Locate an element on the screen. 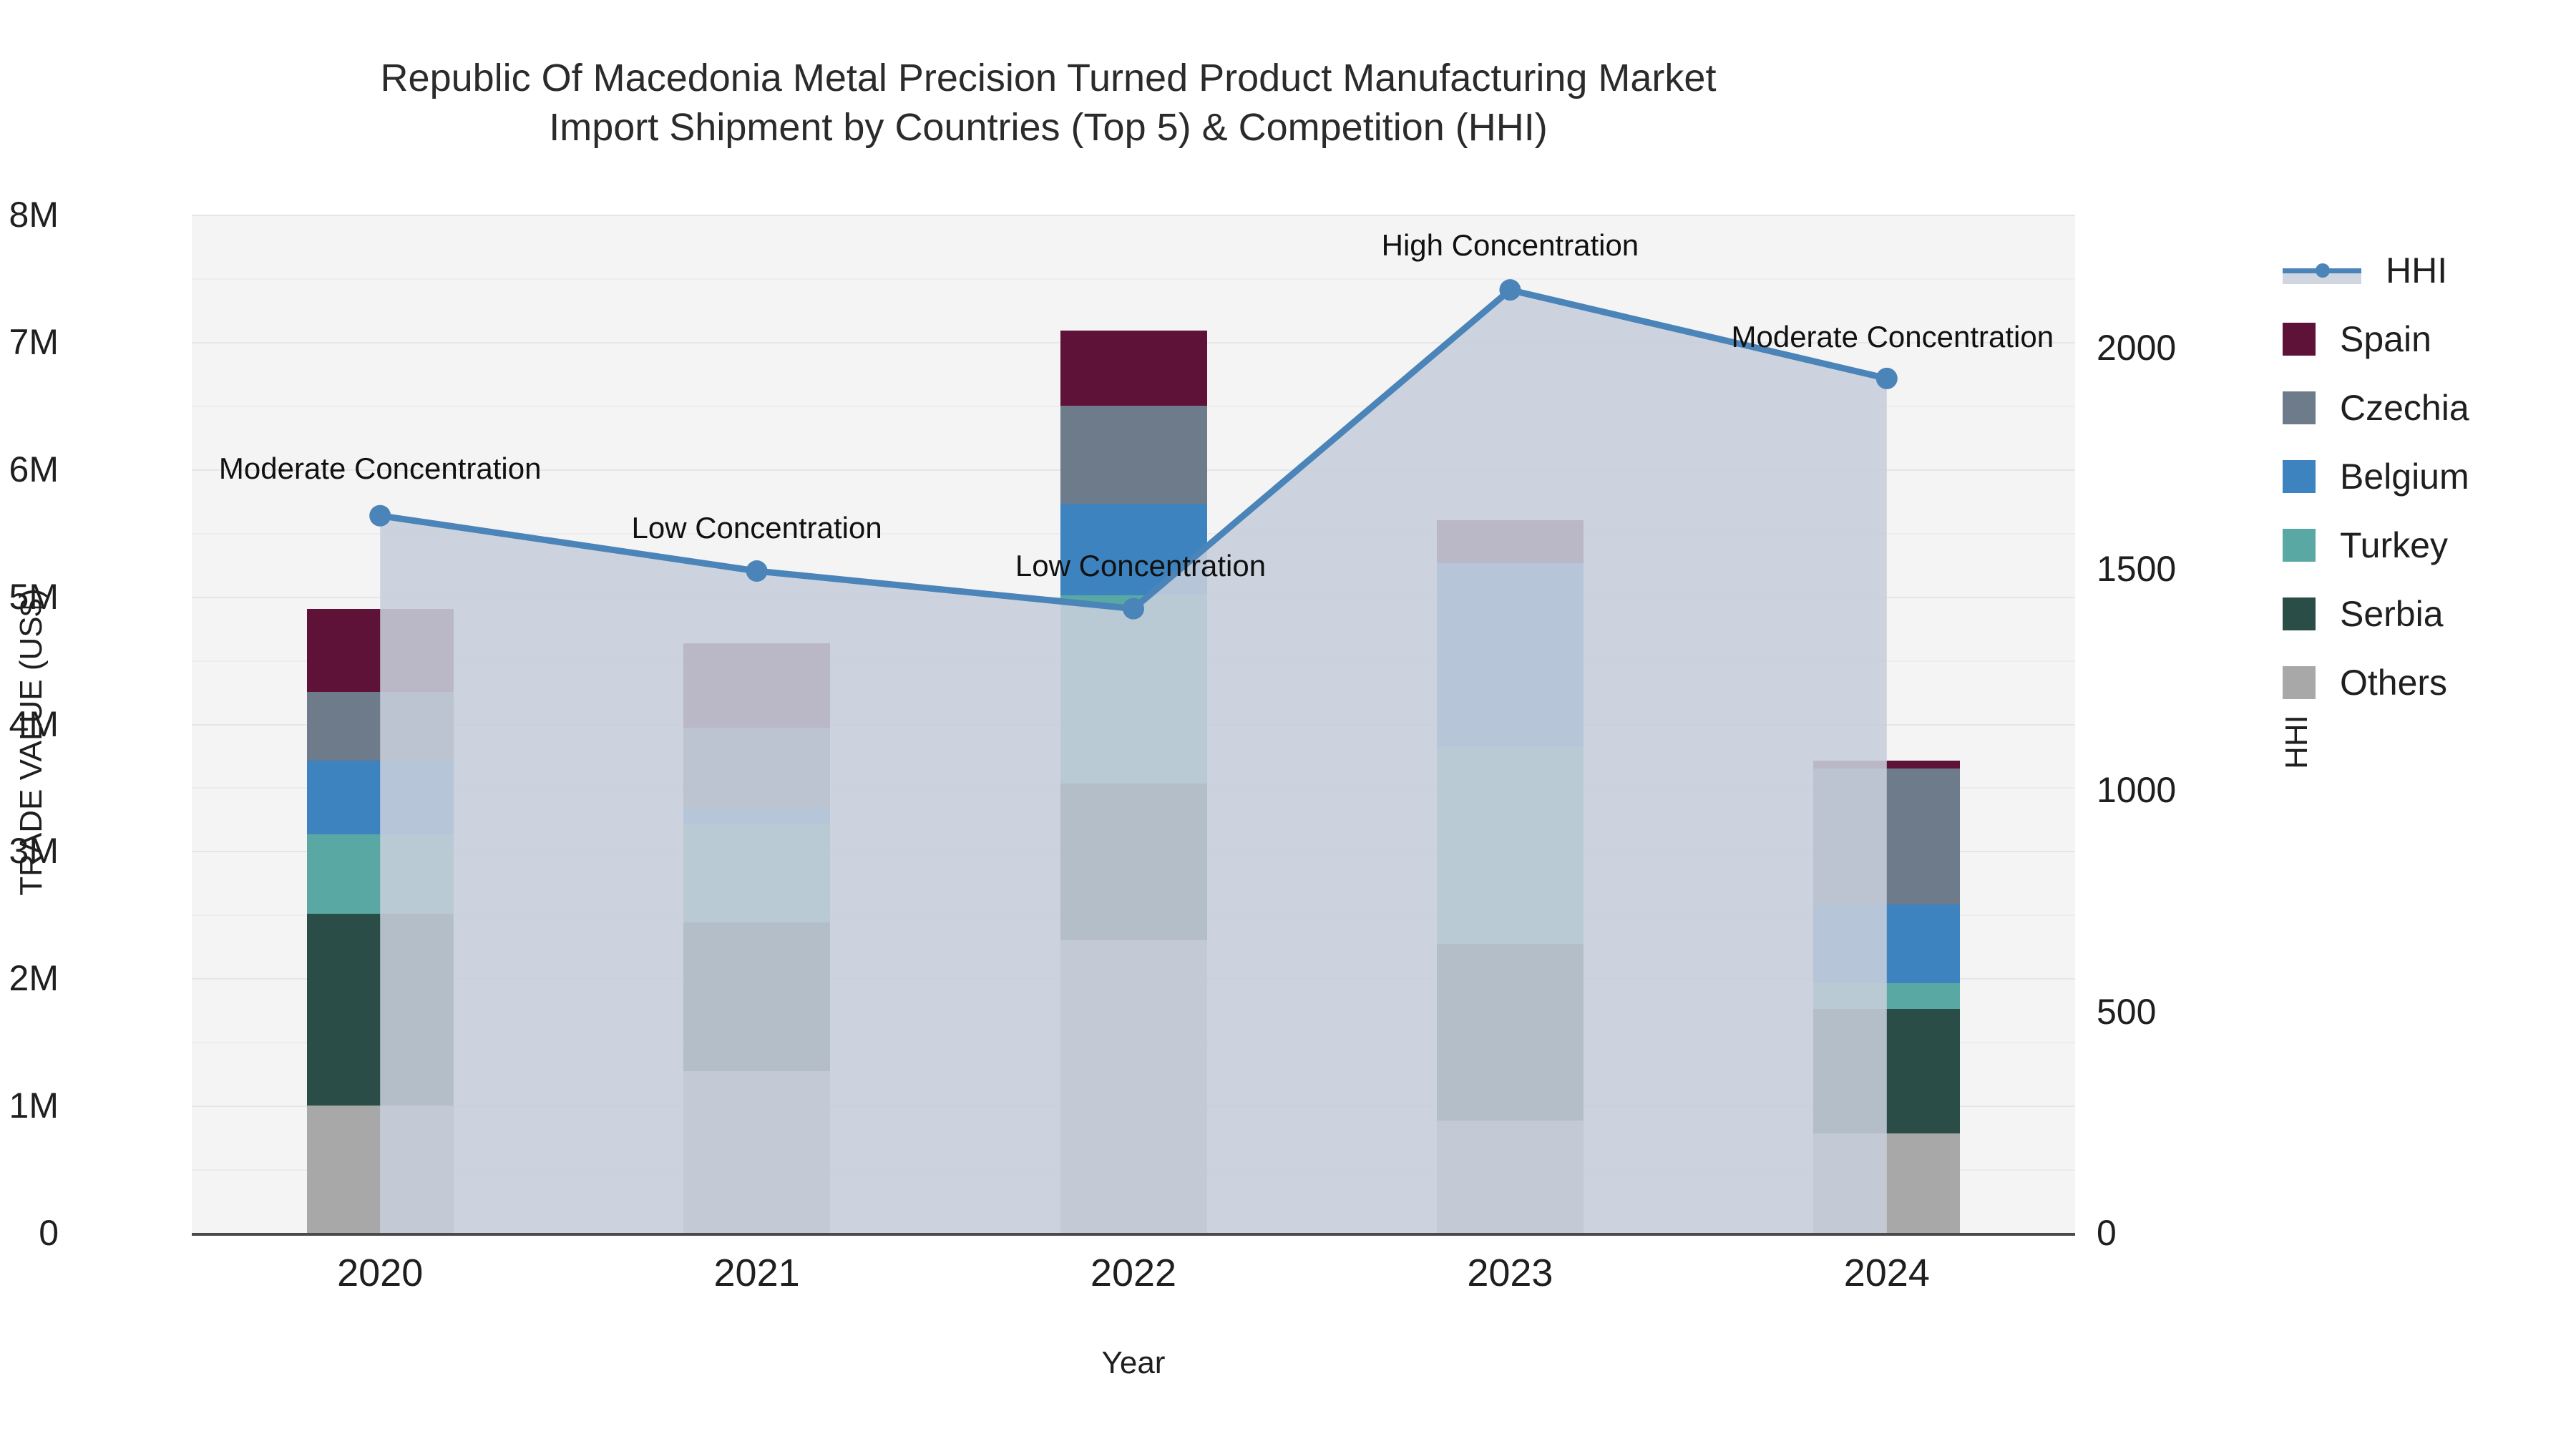  x-axis-tick: 2022 is located at coordinates (1133, 1273).